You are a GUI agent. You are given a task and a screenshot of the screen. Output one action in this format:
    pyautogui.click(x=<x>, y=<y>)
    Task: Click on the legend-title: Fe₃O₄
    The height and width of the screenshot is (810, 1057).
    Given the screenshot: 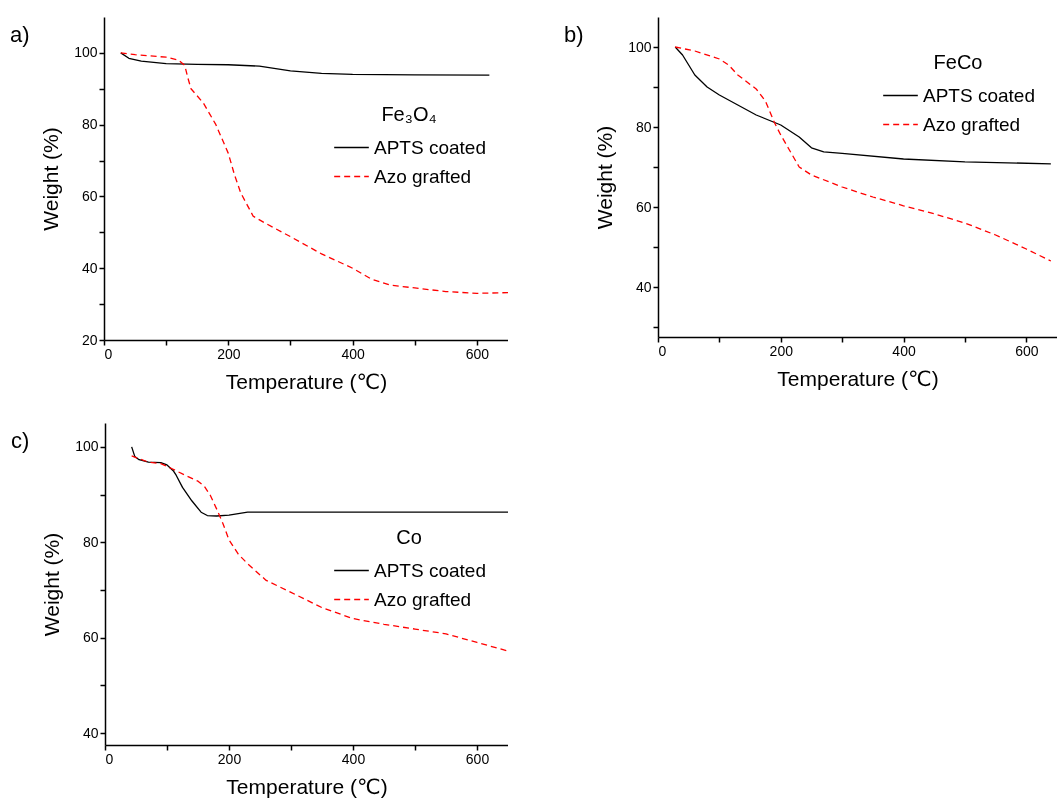 What is the action you would take?
    pyautogui.click(x=409, y=114)
    